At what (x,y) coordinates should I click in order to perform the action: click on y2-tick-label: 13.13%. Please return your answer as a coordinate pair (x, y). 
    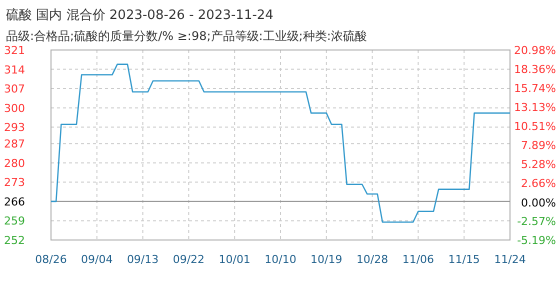
    Looking at the image, I should click on (535, 107).